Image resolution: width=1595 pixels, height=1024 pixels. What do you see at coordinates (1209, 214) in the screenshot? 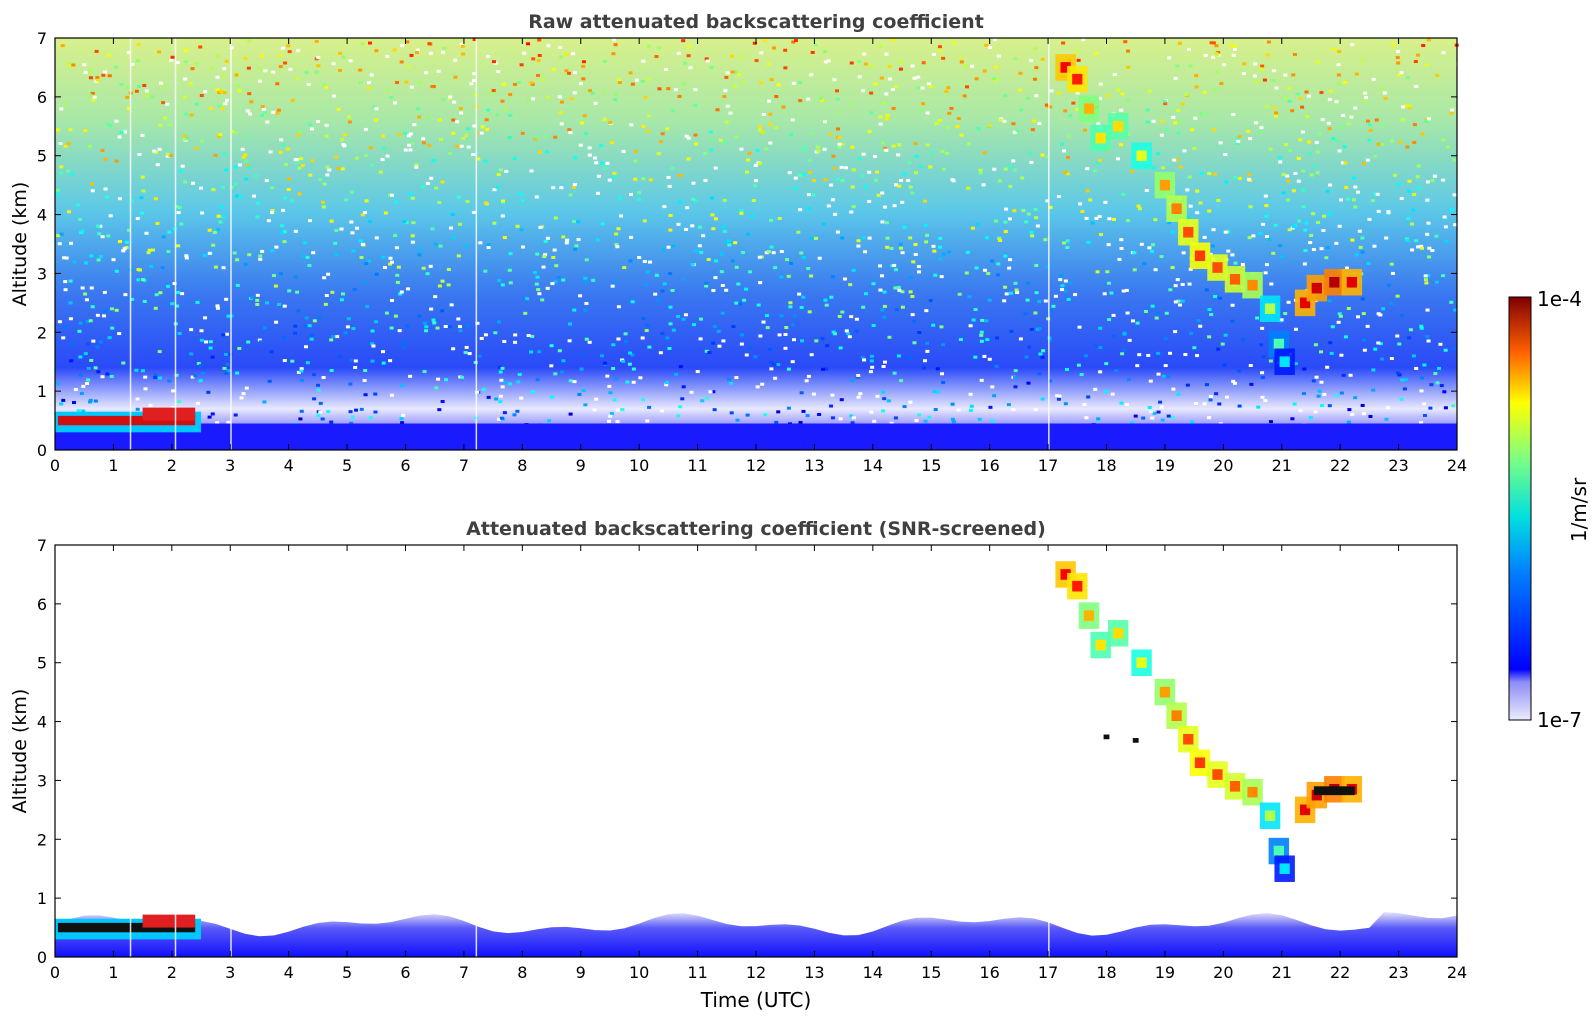
I see `raw-elevated-cloud` at bounding box center [1209, 214].